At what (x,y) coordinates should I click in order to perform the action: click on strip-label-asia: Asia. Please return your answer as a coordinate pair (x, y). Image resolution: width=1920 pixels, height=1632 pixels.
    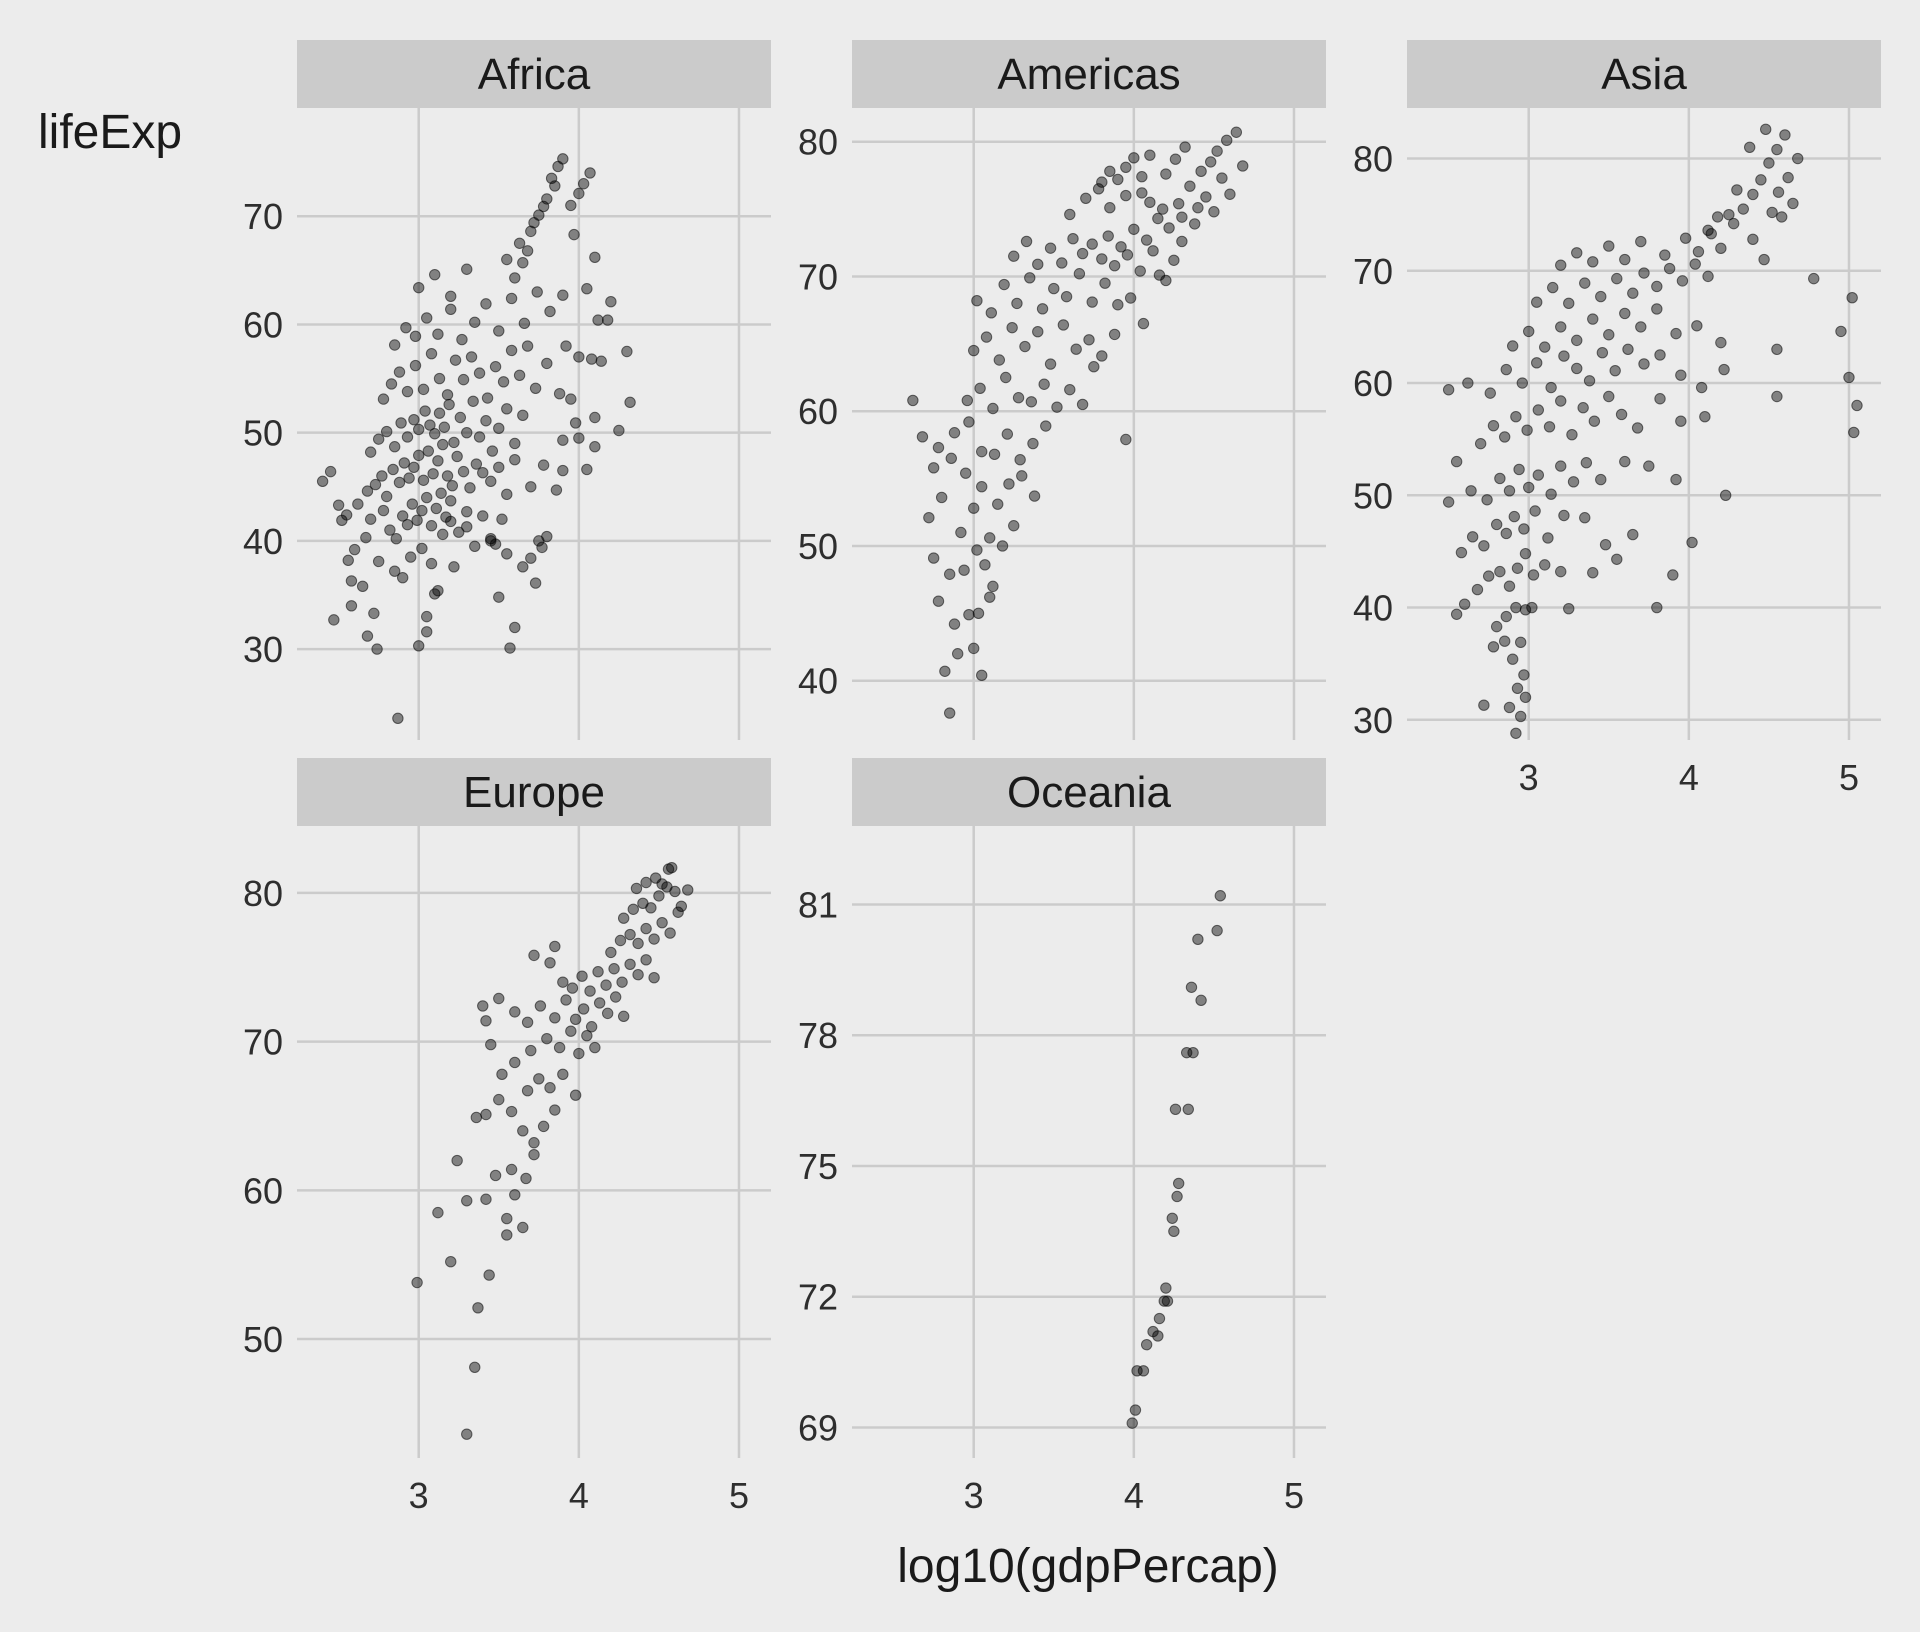
    Looking at the image, I should click on (1644, 74).